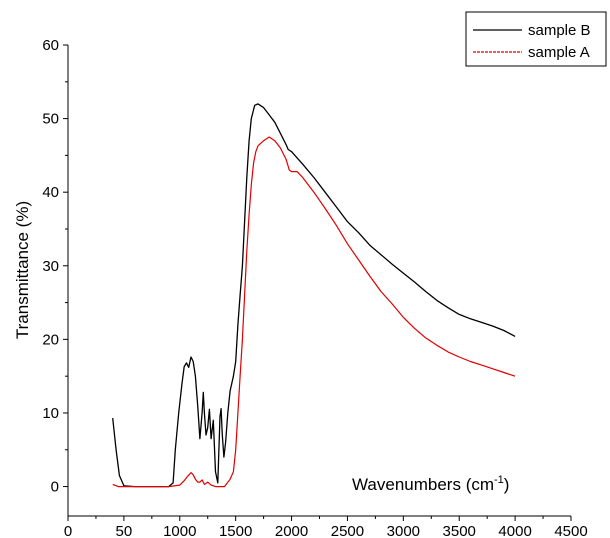  Describe the element at coordinates (55, 487) in the screenshot. I see `y-tick-label: 0` at that location.